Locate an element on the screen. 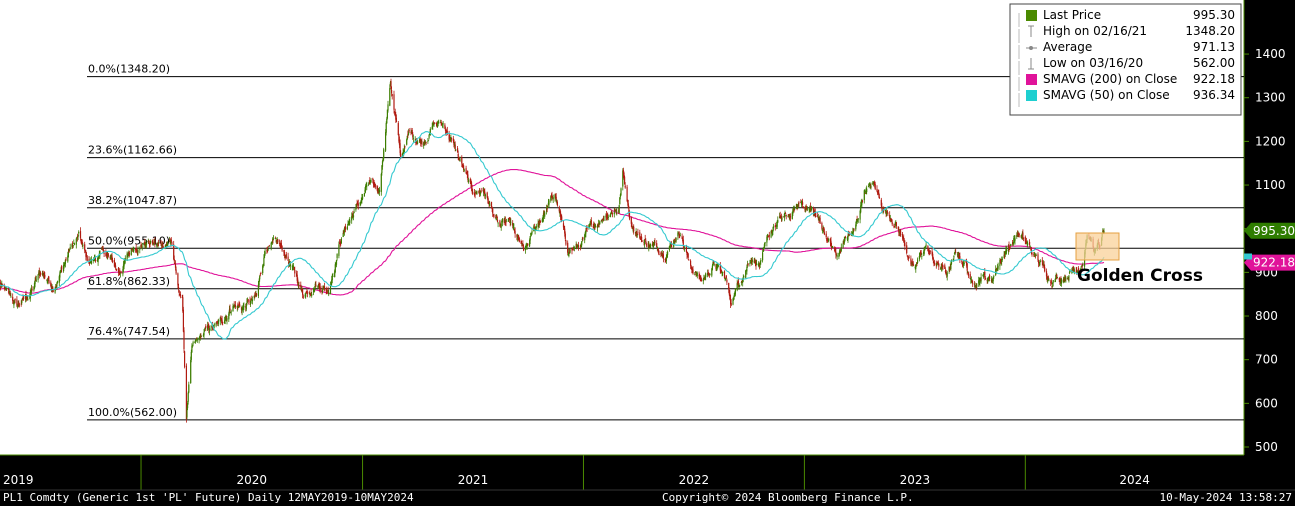 The height and width of the screenshot is (506, 1295). x-axis-band is located at coordinates (647, 480).